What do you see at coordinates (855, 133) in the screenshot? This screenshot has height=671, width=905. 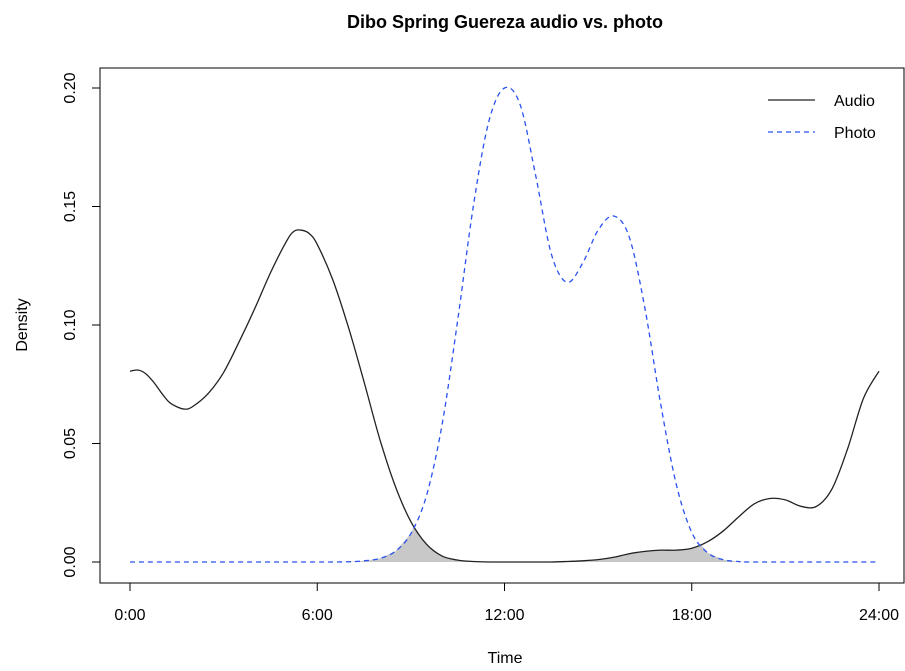 I see `legend-photo-label: Photo` at bounding box center [855, 133].